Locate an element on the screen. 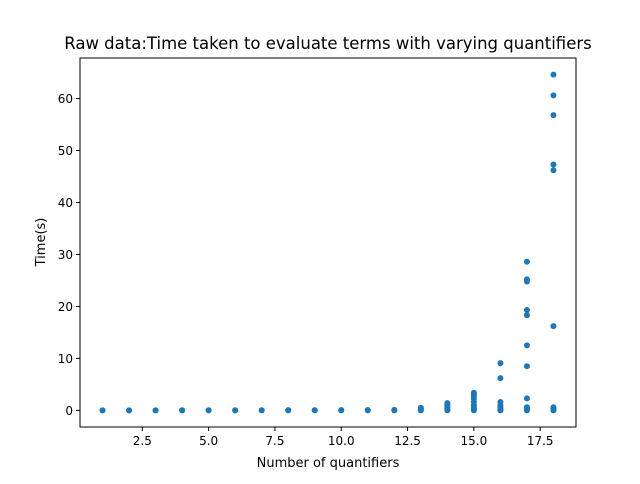  x-axis-ticks: 2.5 5.0 7.5 10.0 12.5 15.0 17.5 is located at coordinates (343, 437).